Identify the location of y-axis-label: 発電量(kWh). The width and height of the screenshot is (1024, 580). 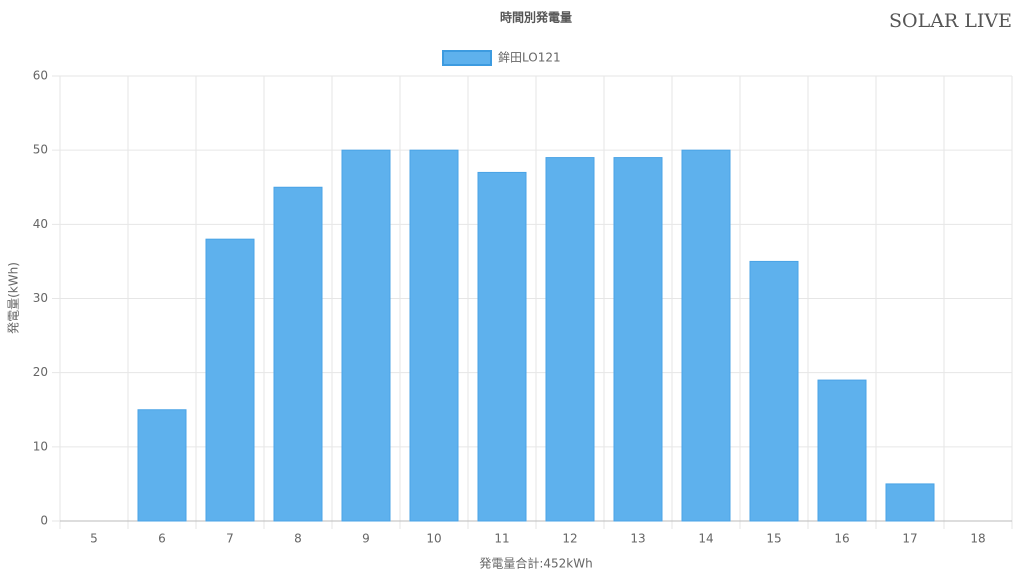
(14, 298).